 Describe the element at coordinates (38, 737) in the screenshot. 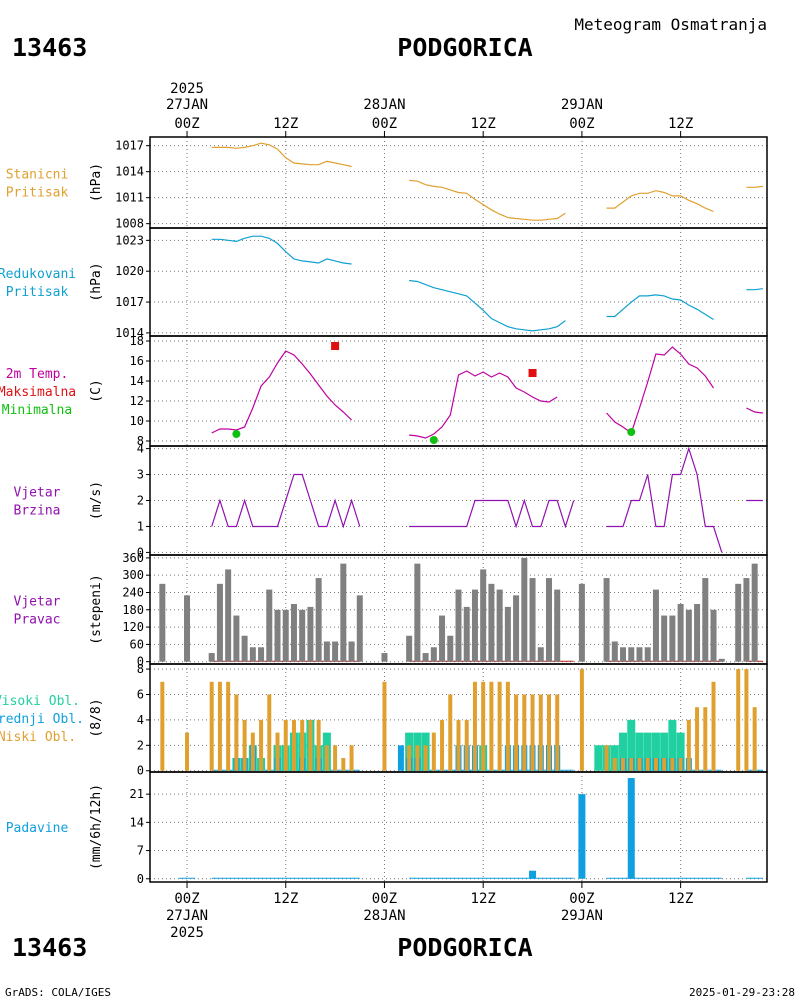

I see `panel-label: Niski Obl.` at that location.